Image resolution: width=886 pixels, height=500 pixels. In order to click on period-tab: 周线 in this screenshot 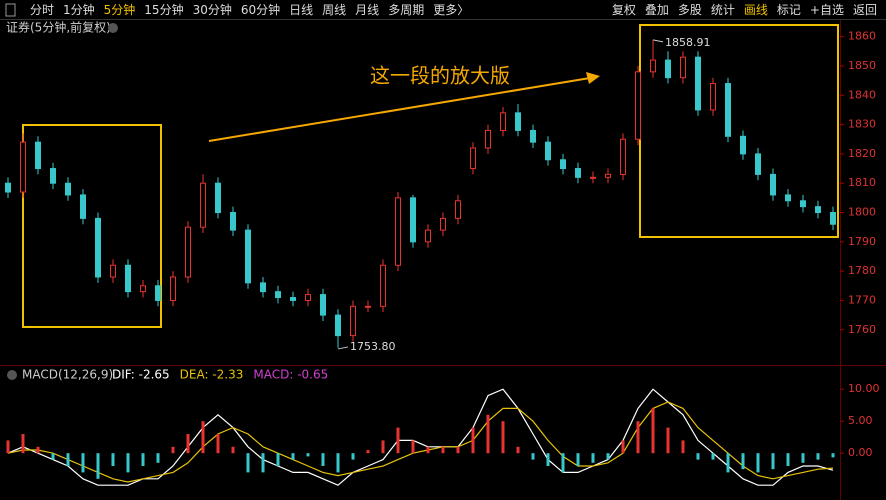, I will do `click(334, 10)`.